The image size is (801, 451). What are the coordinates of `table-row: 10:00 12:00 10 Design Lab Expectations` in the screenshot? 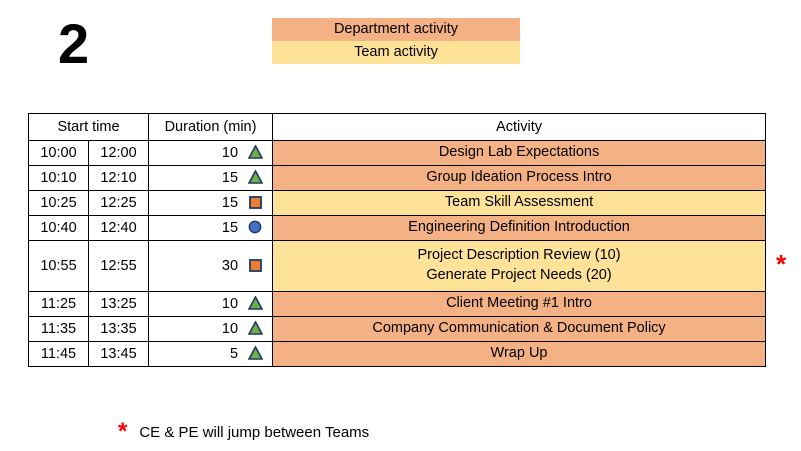 It's located at (397, 153).